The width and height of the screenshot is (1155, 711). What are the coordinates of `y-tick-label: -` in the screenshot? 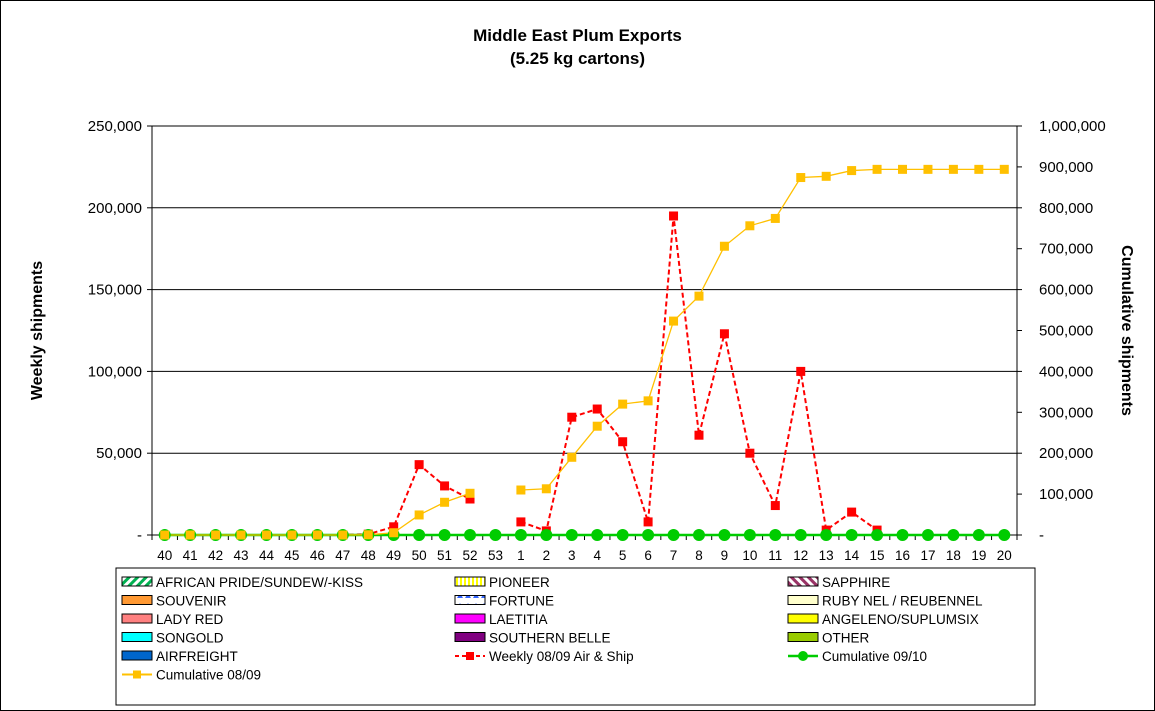 It's located at (139, 535).